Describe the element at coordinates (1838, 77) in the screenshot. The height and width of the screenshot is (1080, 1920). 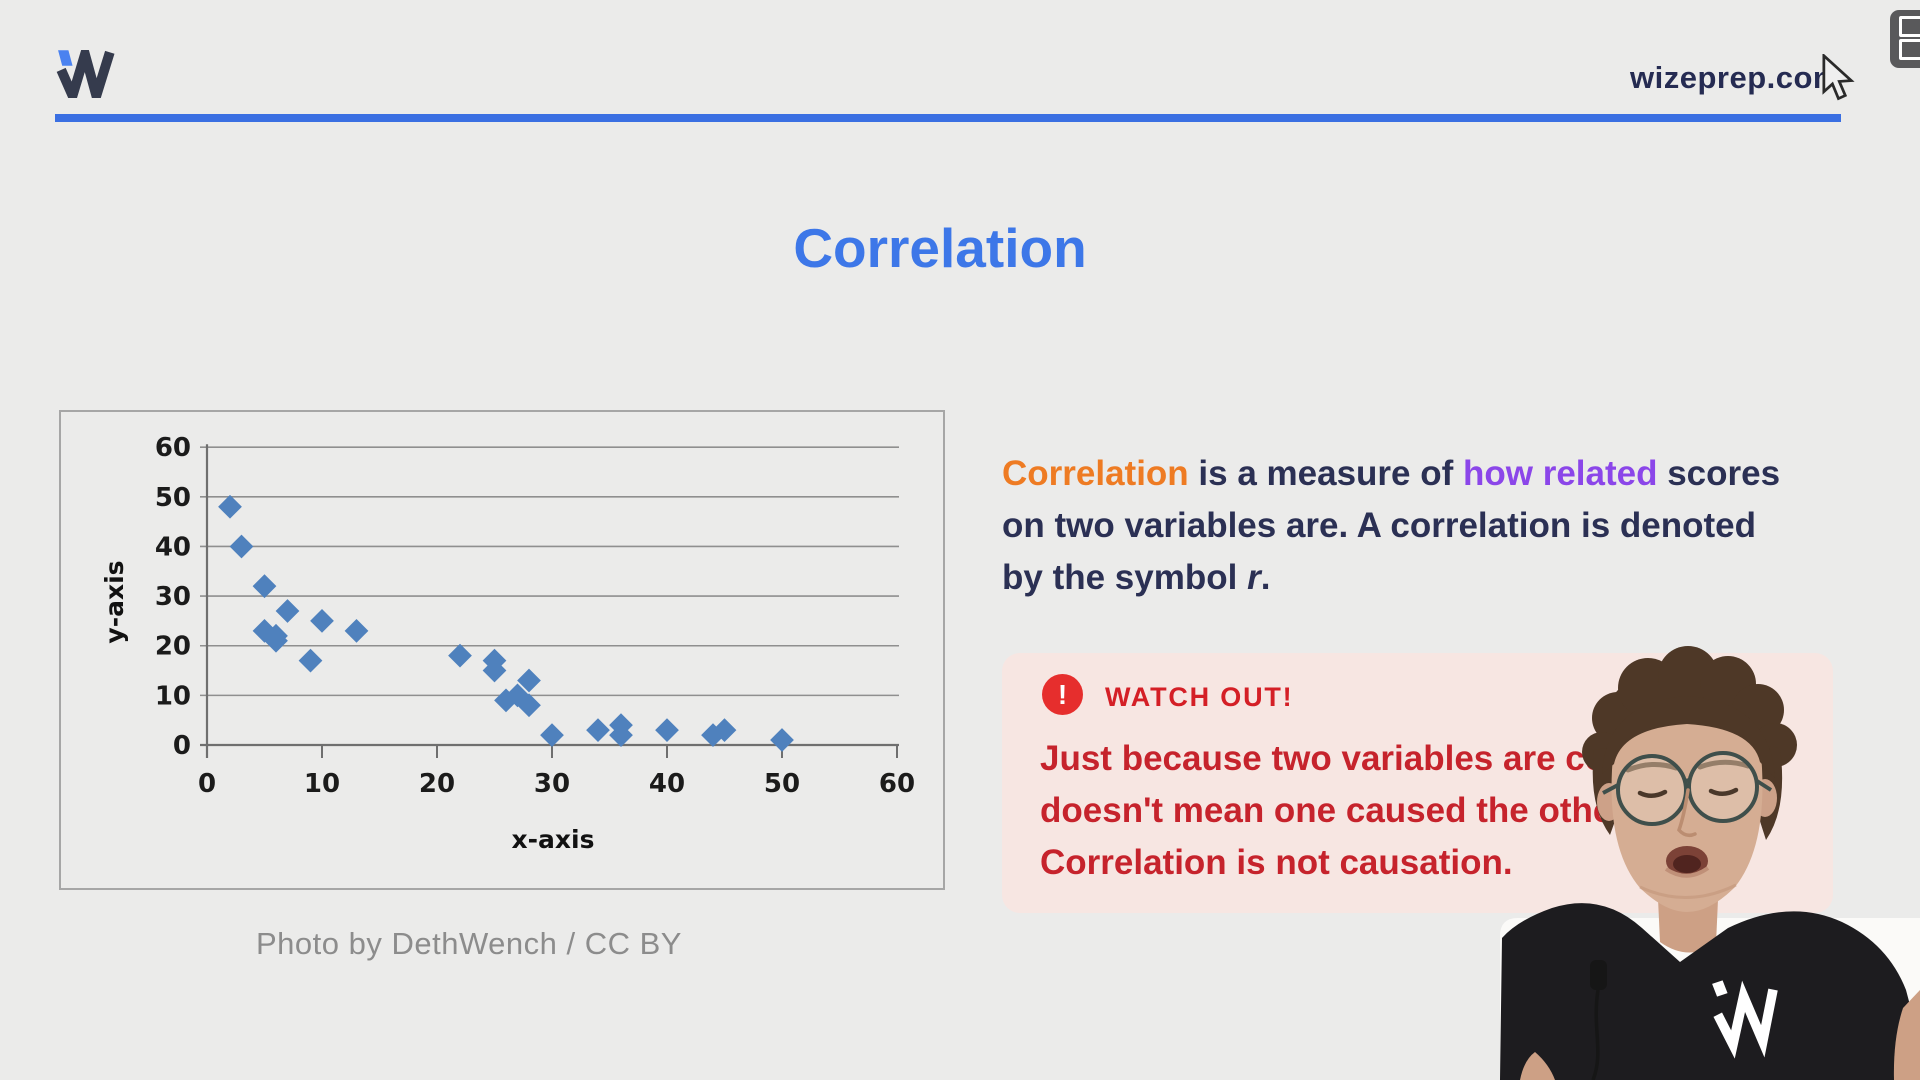
I see `arrow-cursor-icon` at that location.